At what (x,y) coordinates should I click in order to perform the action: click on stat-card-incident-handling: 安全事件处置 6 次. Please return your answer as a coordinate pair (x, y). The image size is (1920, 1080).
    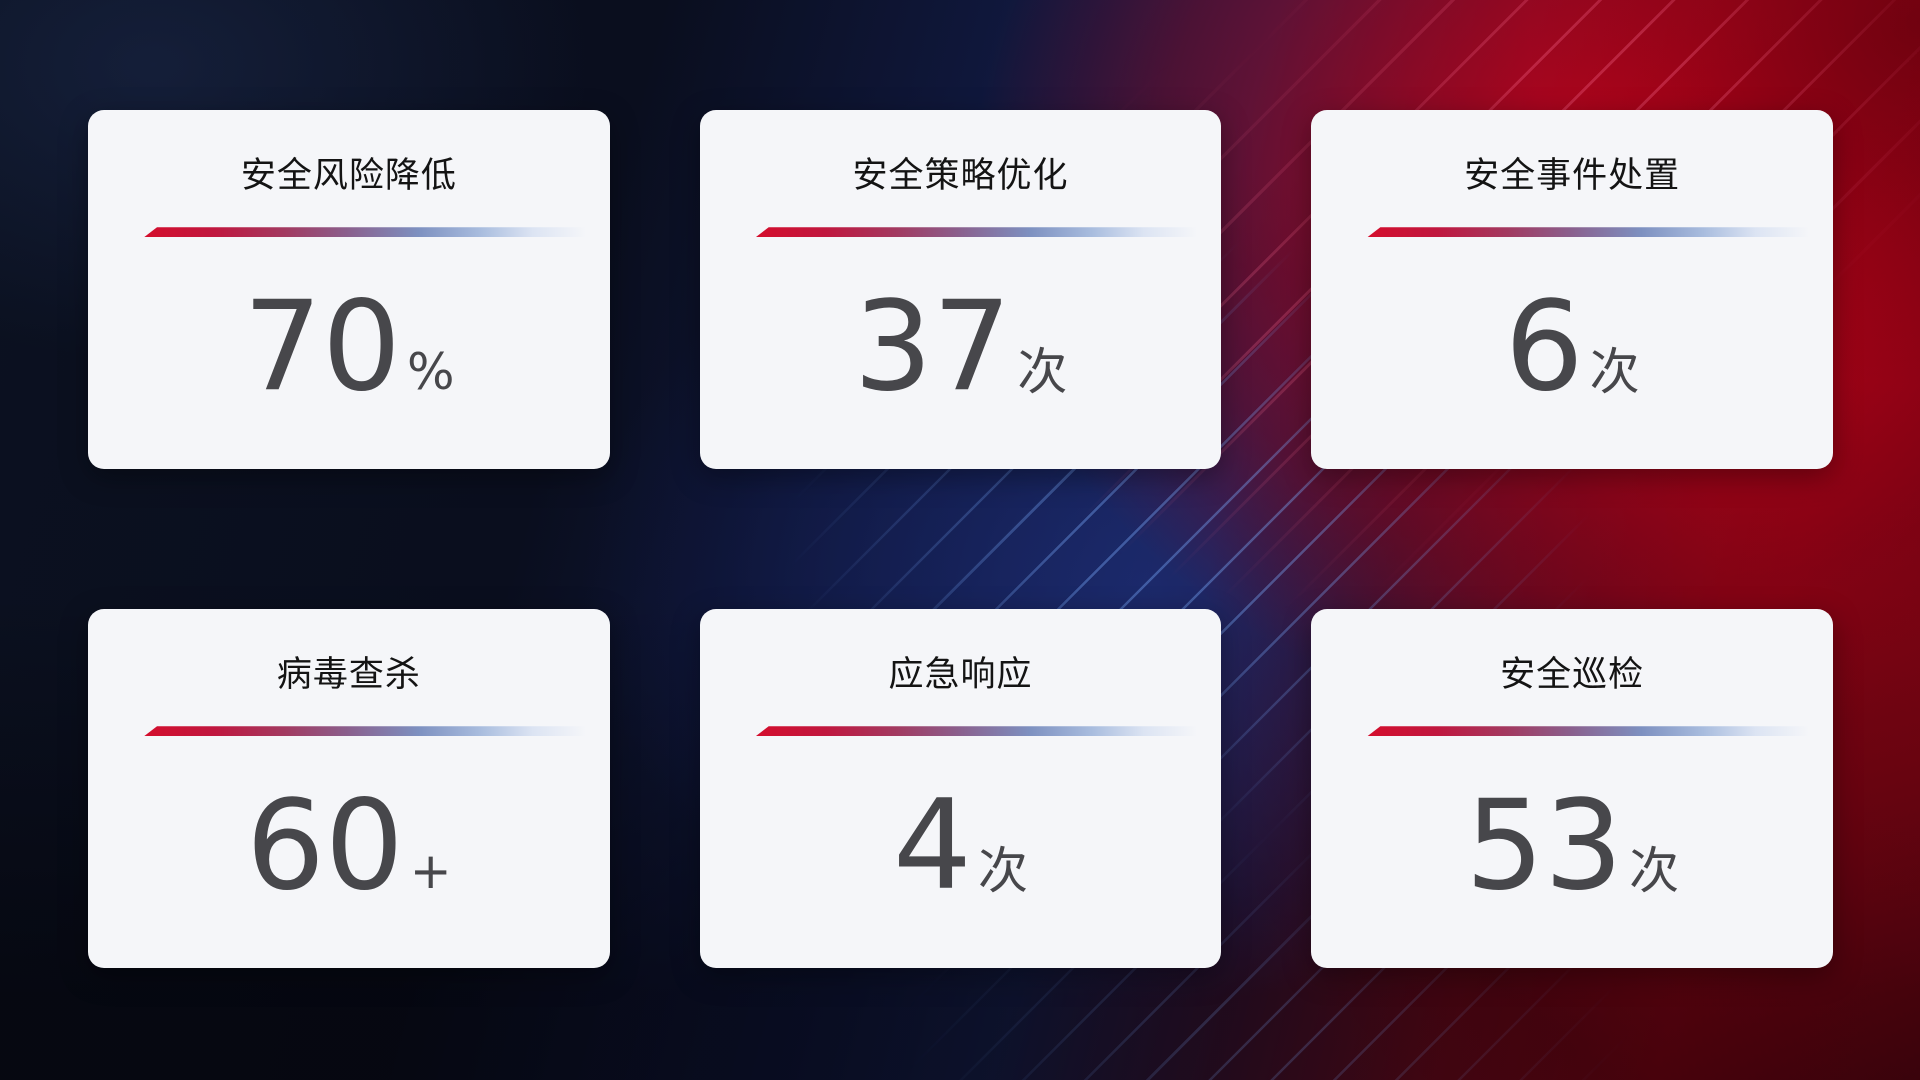
    Looking at the image, I should click on (1572, 289).